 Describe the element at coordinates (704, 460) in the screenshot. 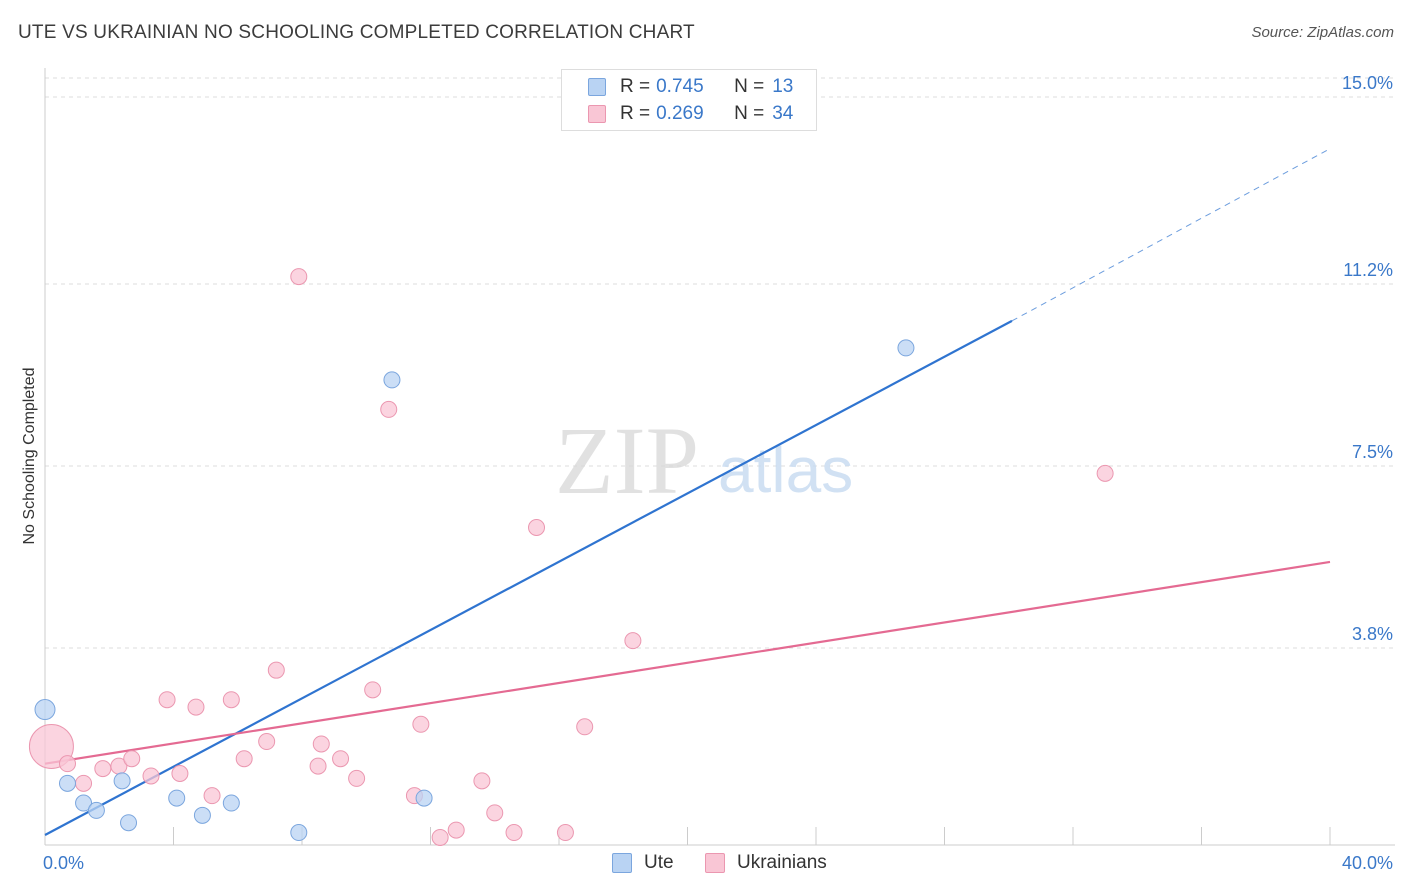

I see `watermark: ZIP atlas` at that location.